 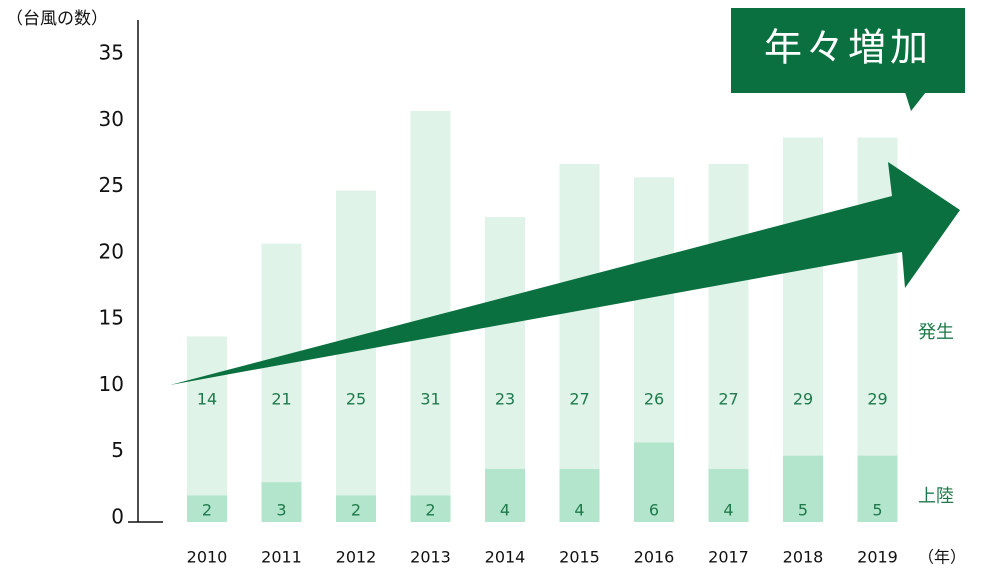 I want to click on y-tick-label: 5, so click(x=117, y=450).